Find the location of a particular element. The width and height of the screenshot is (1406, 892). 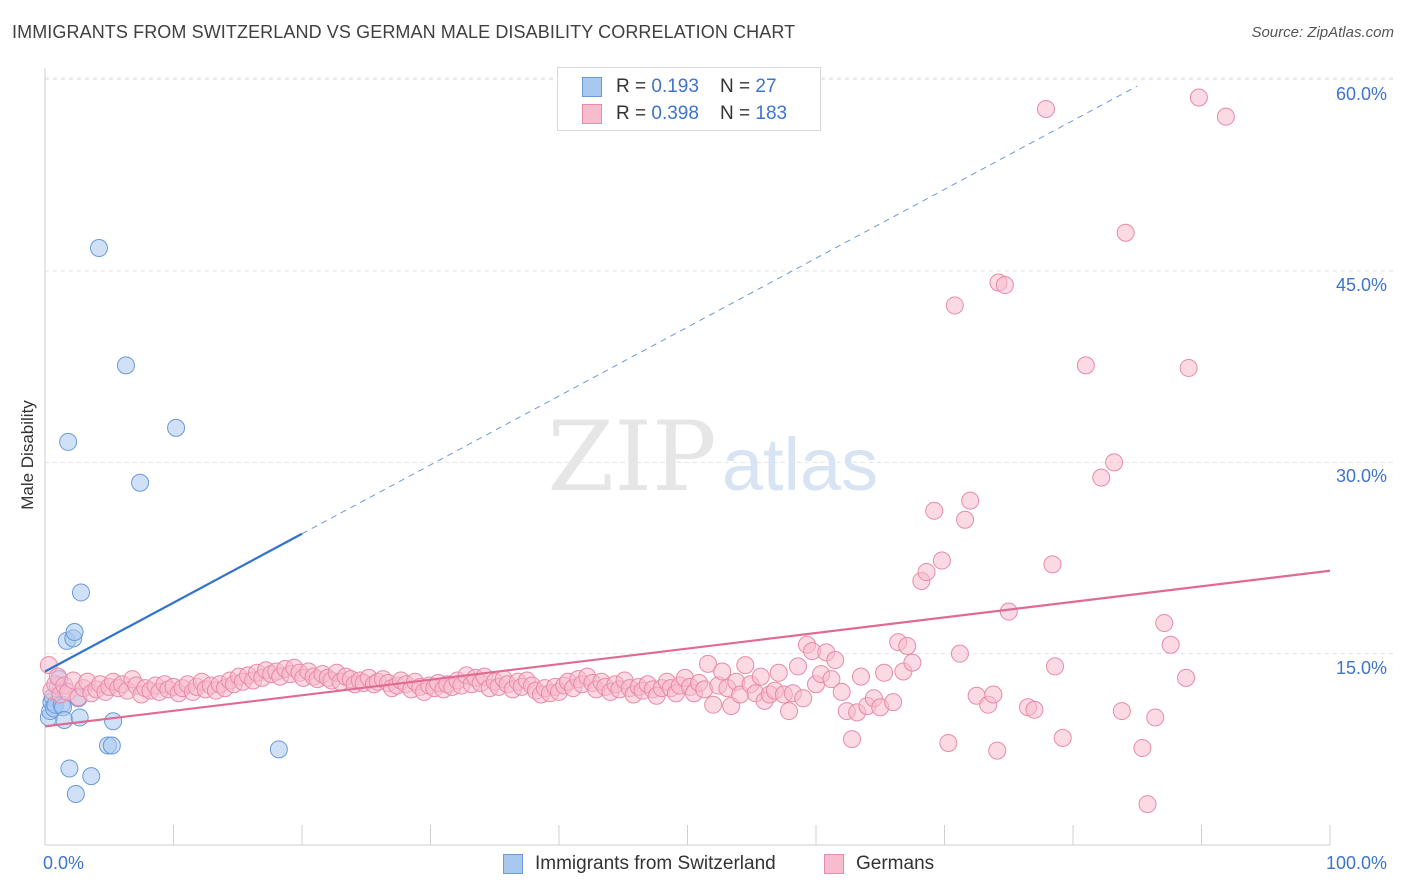

legend-label-germans: Germans is located at coordinates (895, 863).